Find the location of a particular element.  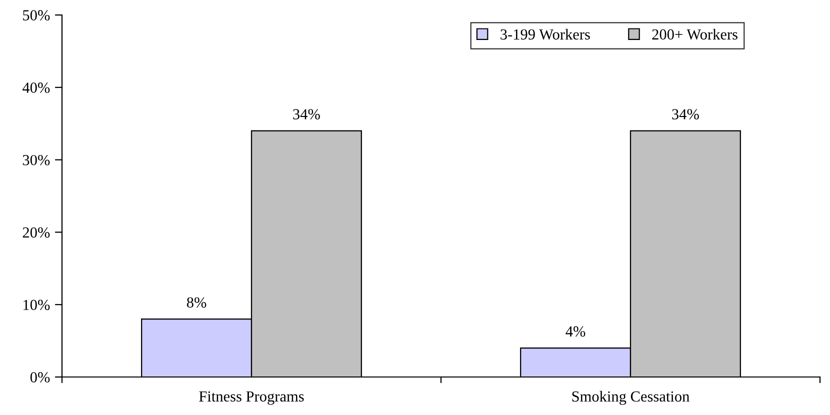

y-tick-label: 0% is located at coordinates (40, 377).